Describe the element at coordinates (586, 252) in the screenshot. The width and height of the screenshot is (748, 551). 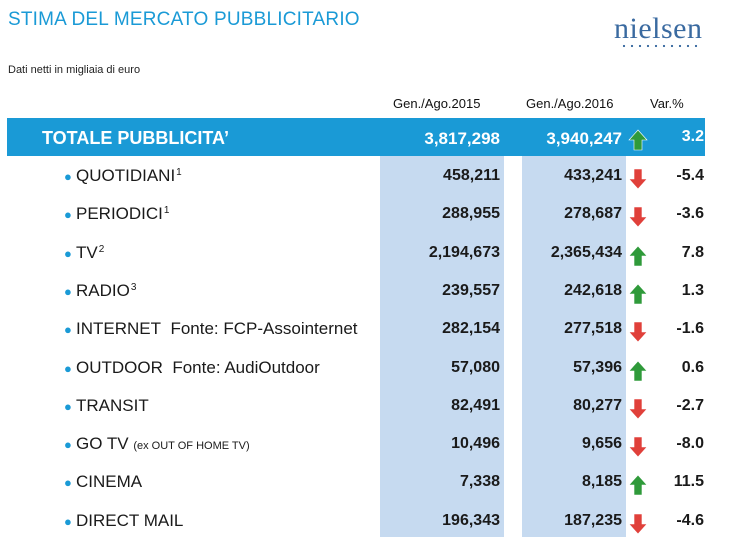
I see `value-2016: 2,365,434` at that location.